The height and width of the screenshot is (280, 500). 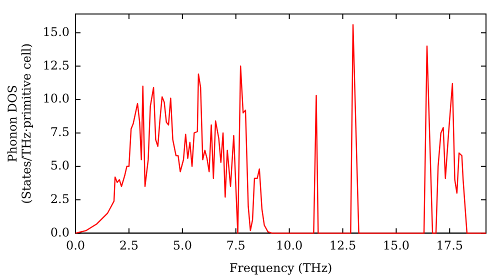 I want to click on y-tick-label: 0.0, so click(x=60, y=232).